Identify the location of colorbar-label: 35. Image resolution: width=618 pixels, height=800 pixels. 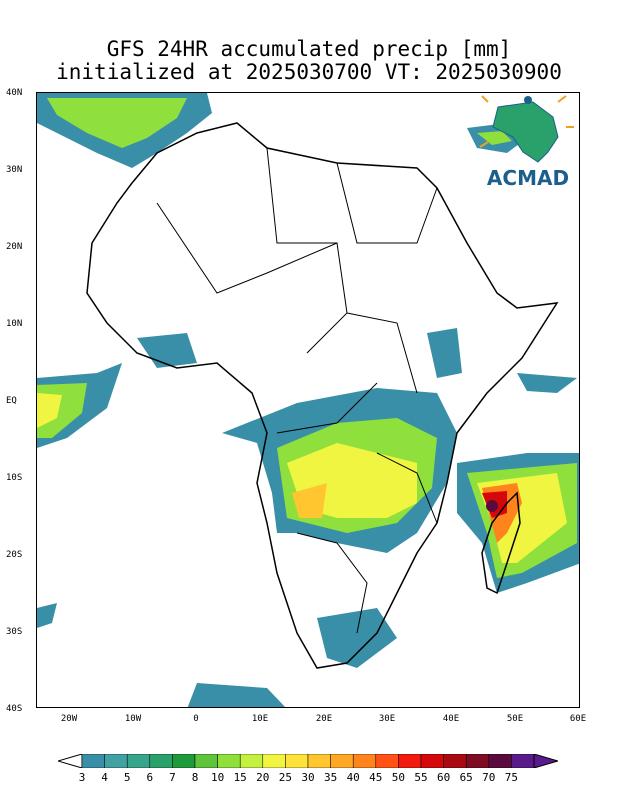
(330, 777).